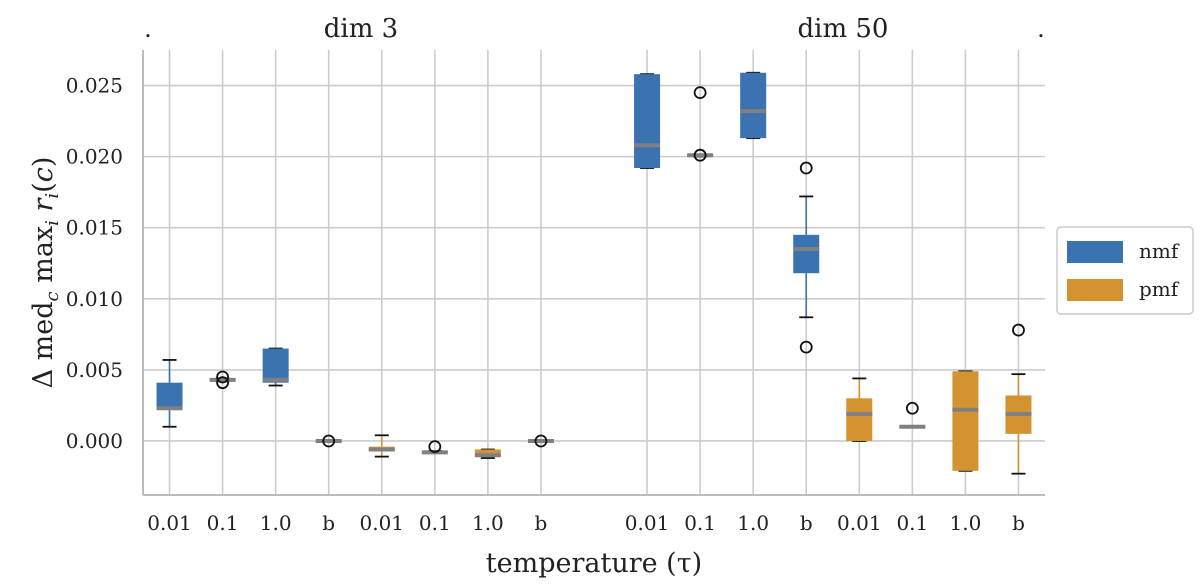 This screenshot has width=1200, height=586. Describe the element at coordinates (1095, 252) in the screenshot. I see `legend-swatch-nmf` at that location.